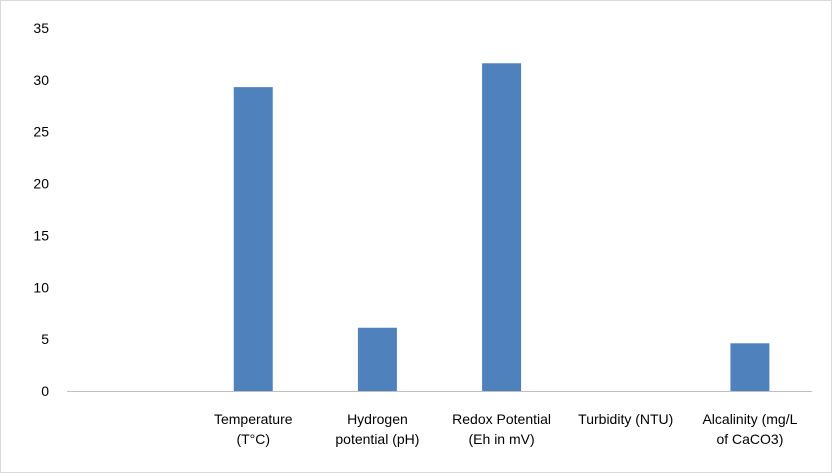 The width and height of the screenshot is (832, 473). I want to click on x-category-label: potential (pH), so click(377, 439).